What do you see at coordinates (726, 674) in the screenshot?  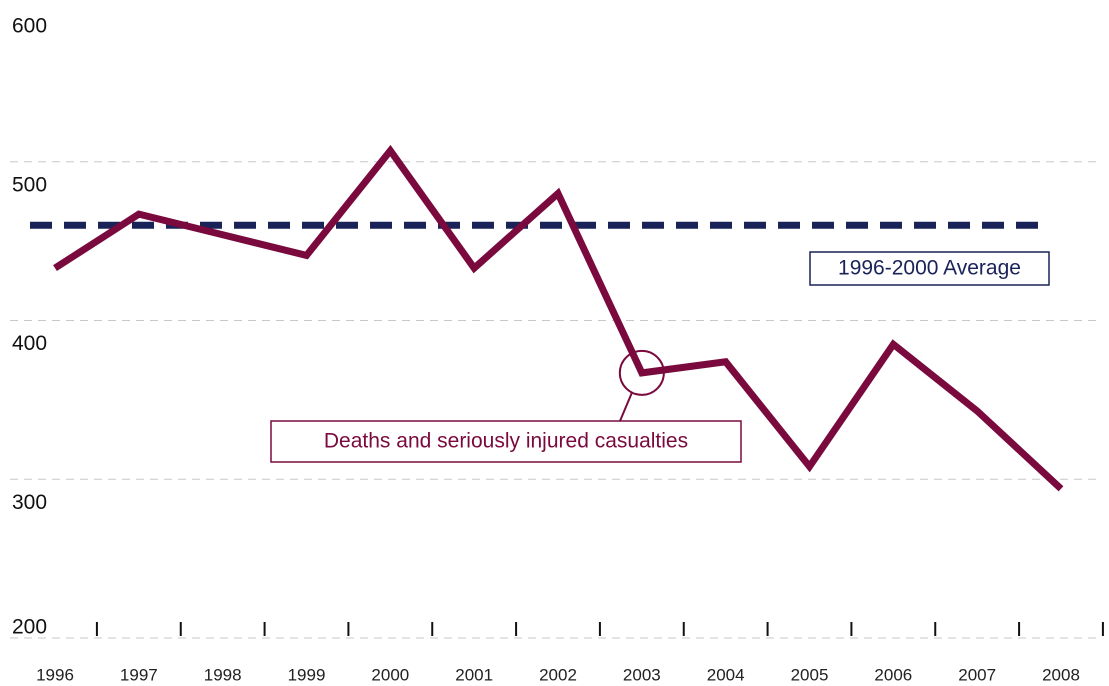 I see `x-tick-label: 2004` at bounding box center [726, 674].